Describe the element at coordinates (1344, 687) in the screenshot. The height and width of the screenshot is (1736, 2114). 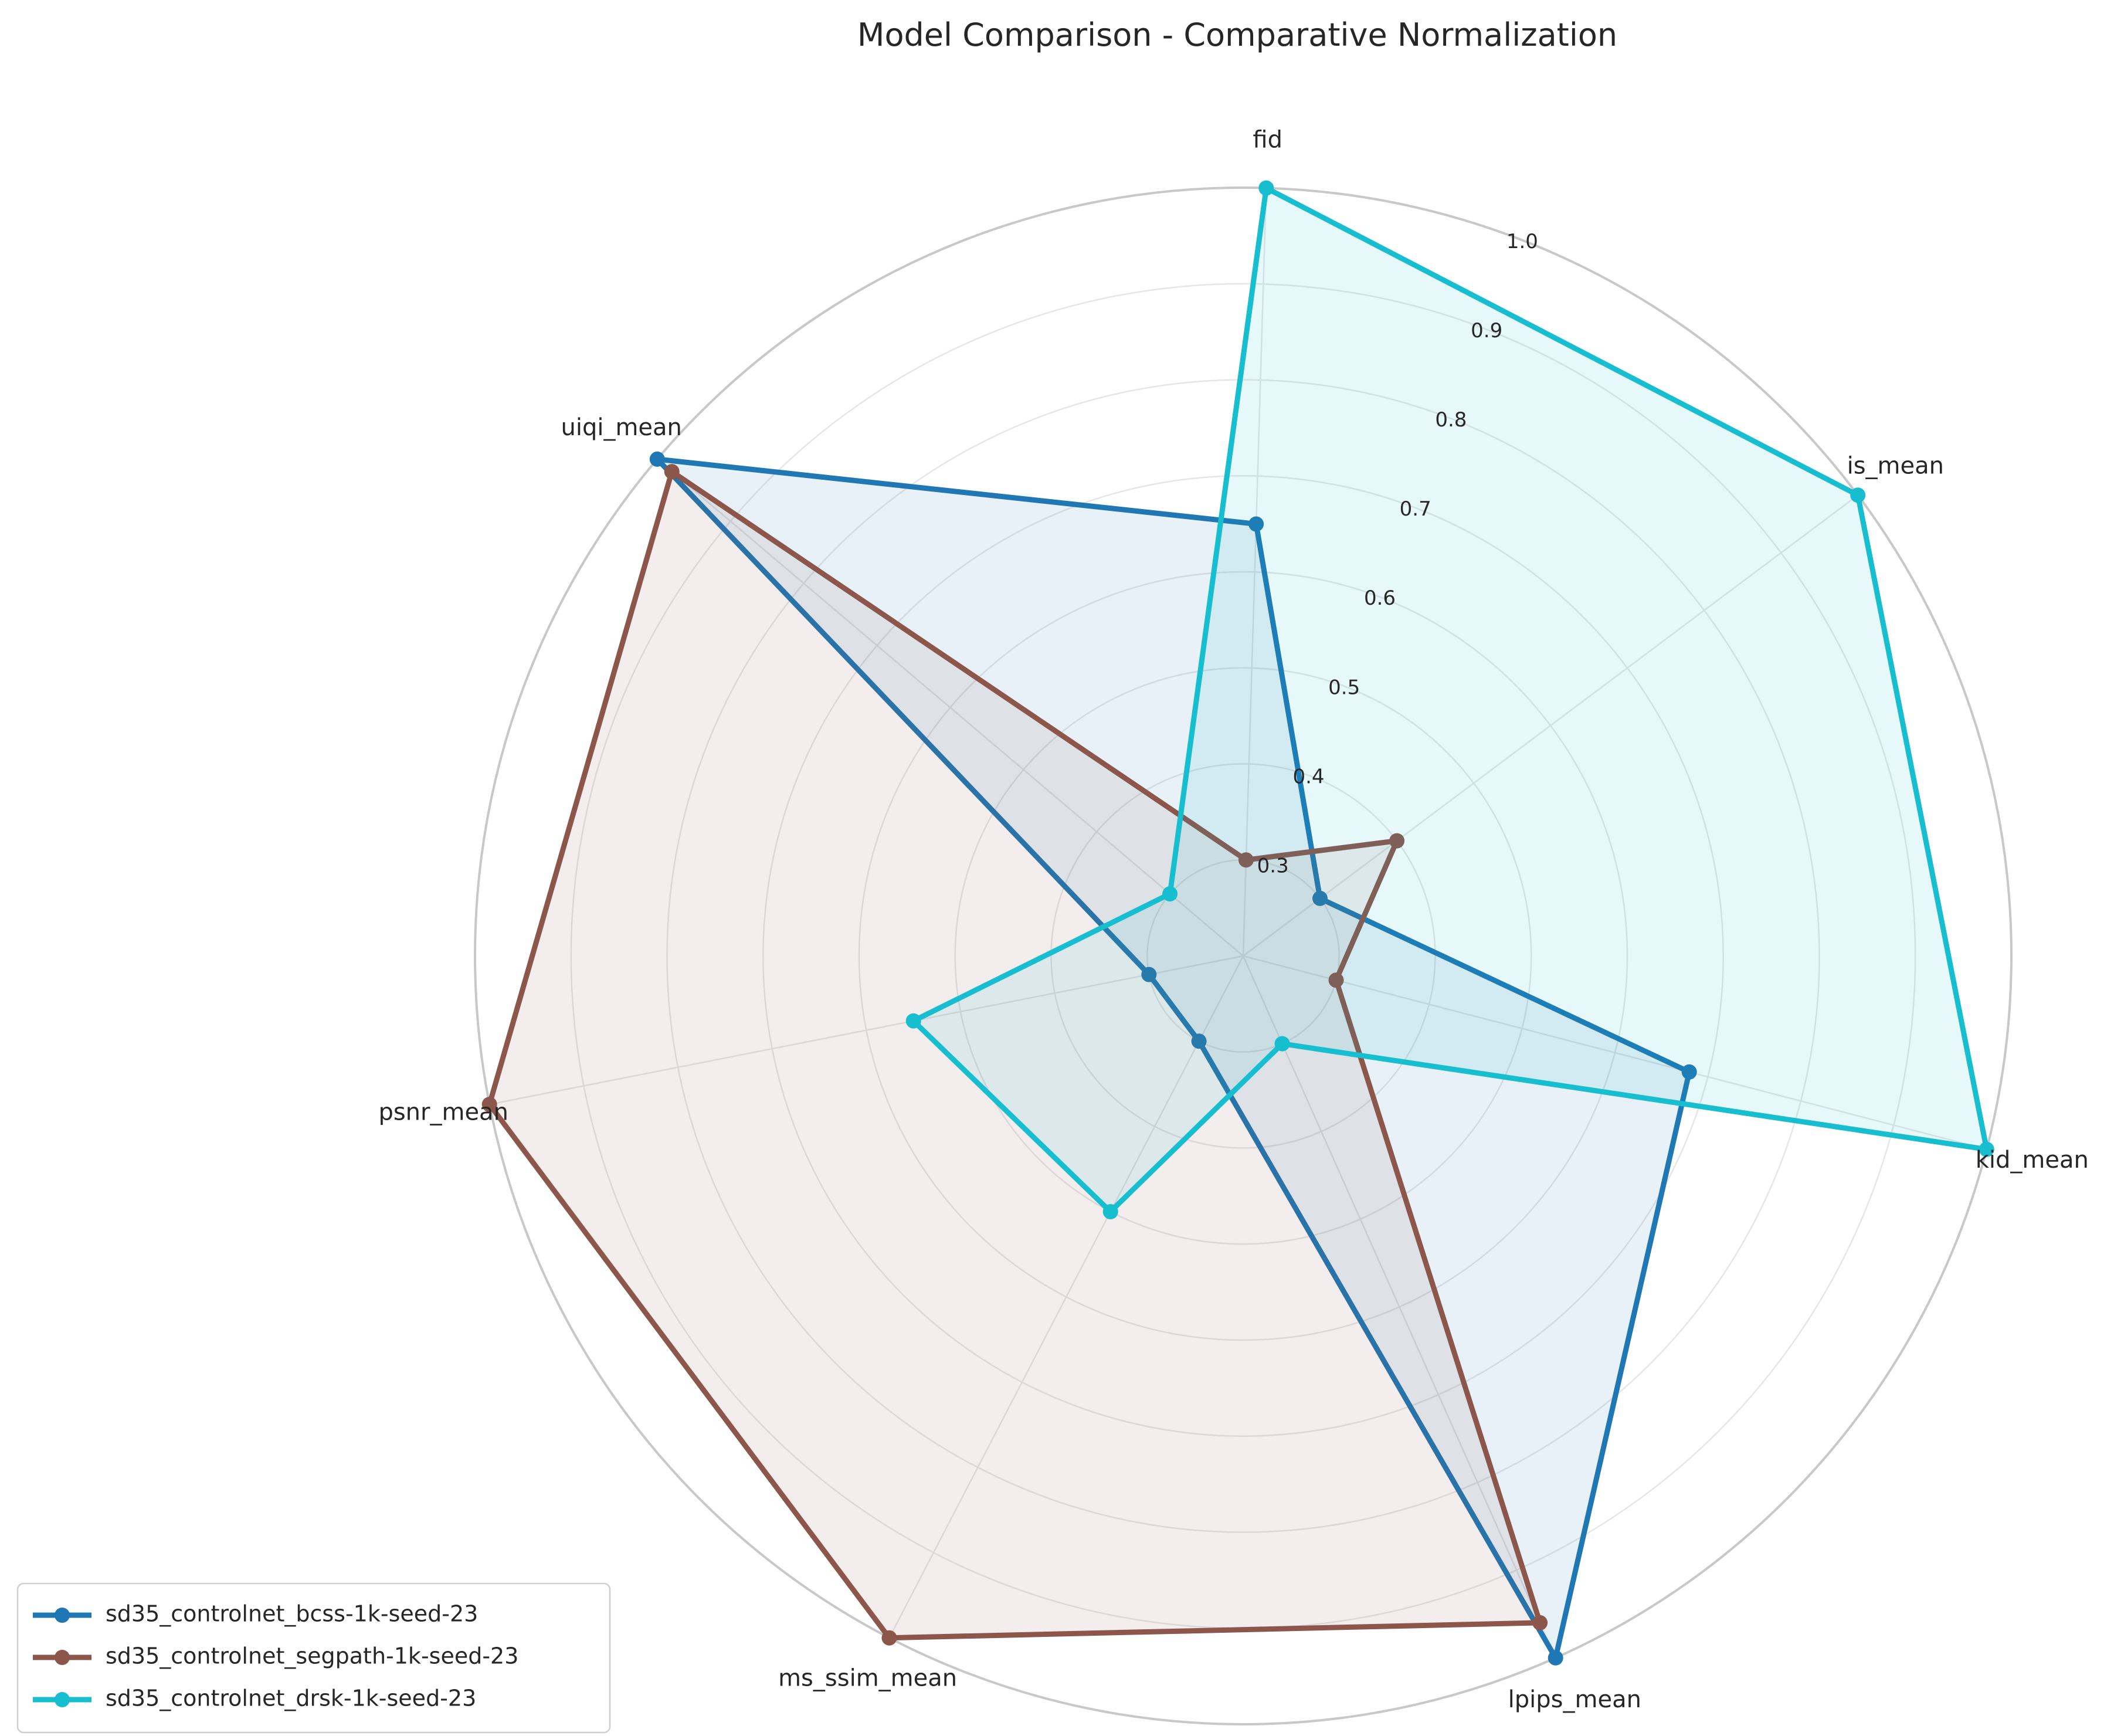
I see `tick-label: 0.5` at that location.